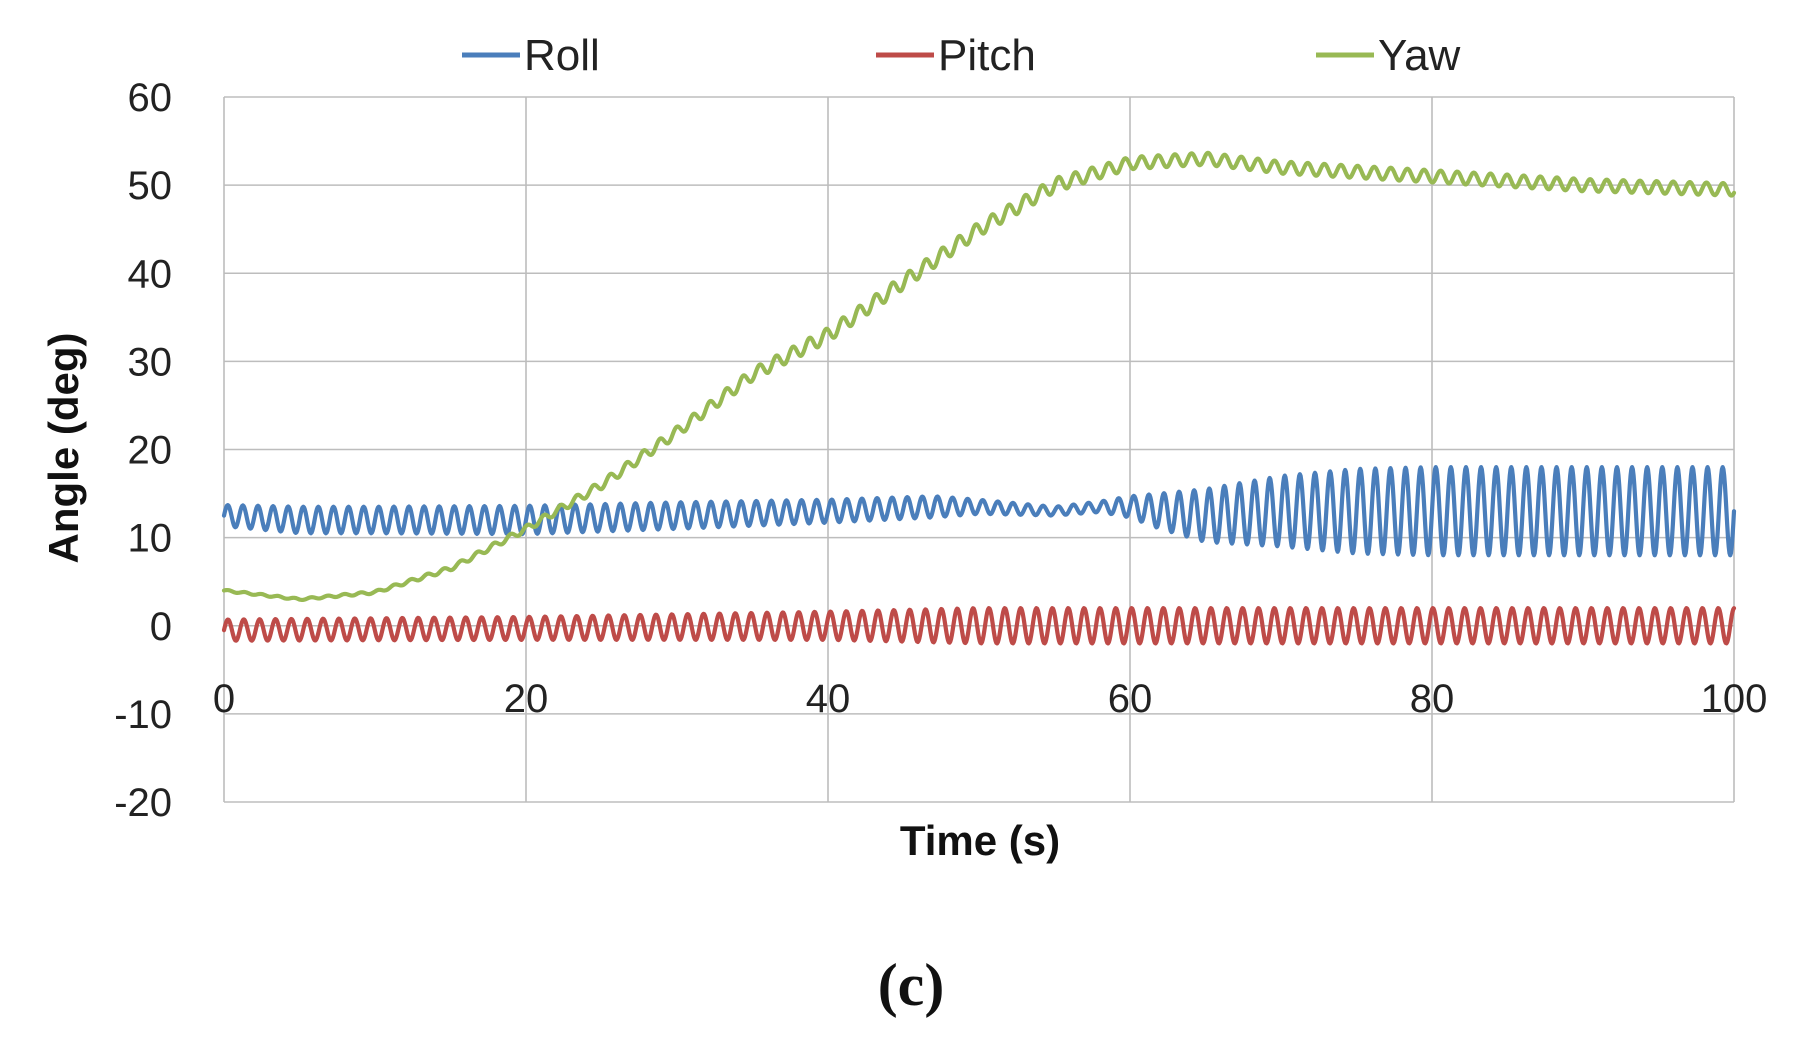  Describe the element at coordinates (828, 699) in the screenshot. I see `x-tick-label: 40` at that location.